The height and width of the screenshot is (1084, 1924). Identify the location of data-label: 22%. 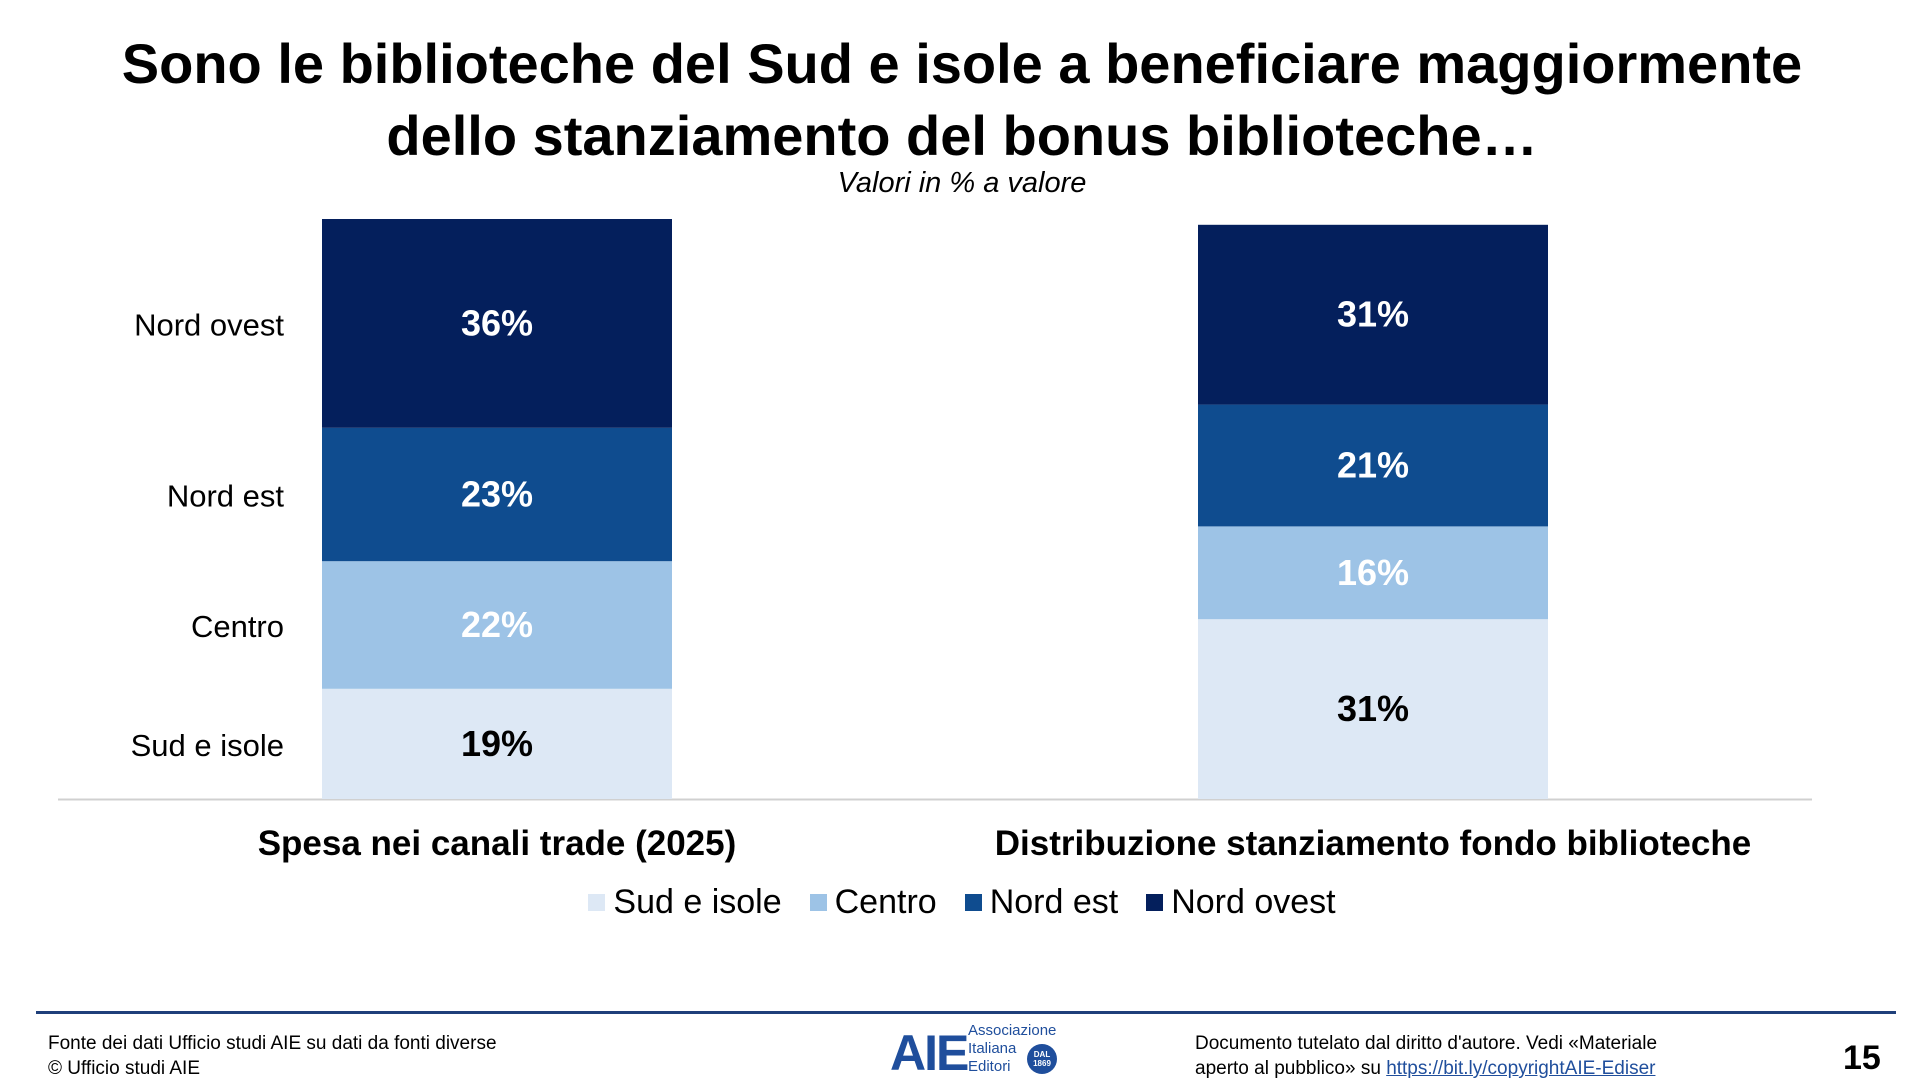
(497, 624).